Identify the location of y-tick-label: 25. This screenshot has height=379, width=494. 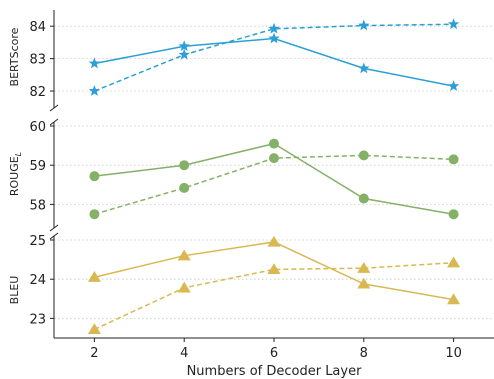
(37, 241).